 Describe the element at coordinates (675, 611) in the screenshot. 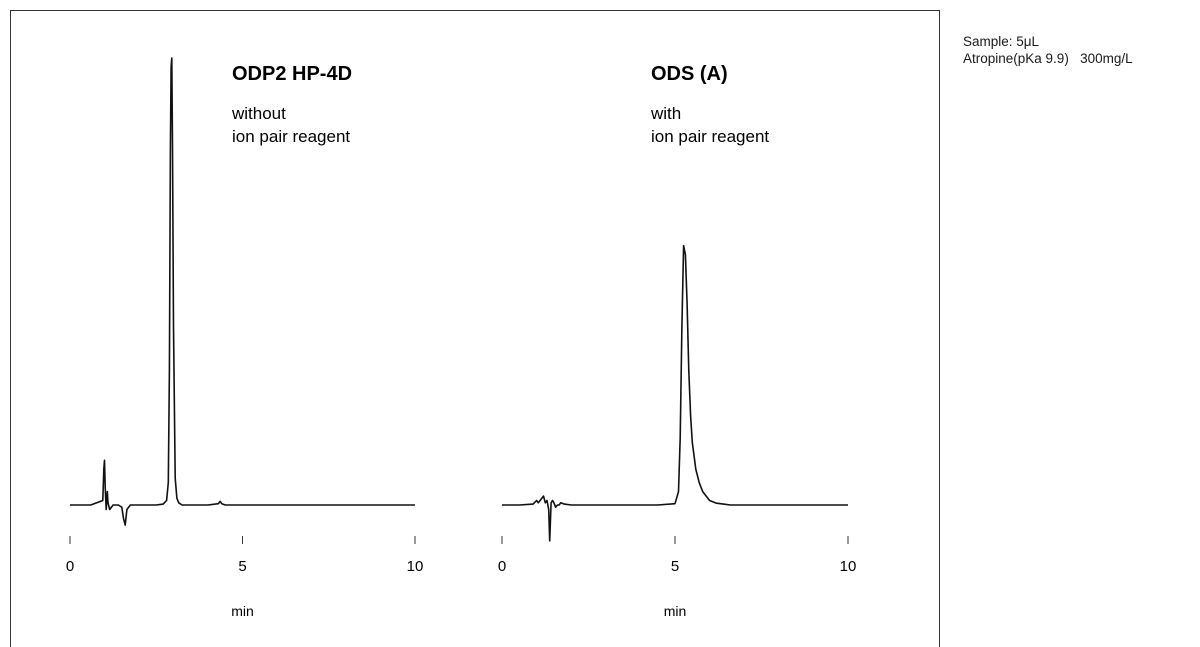

I see `panel-2-x-axis-label: min` at that location.